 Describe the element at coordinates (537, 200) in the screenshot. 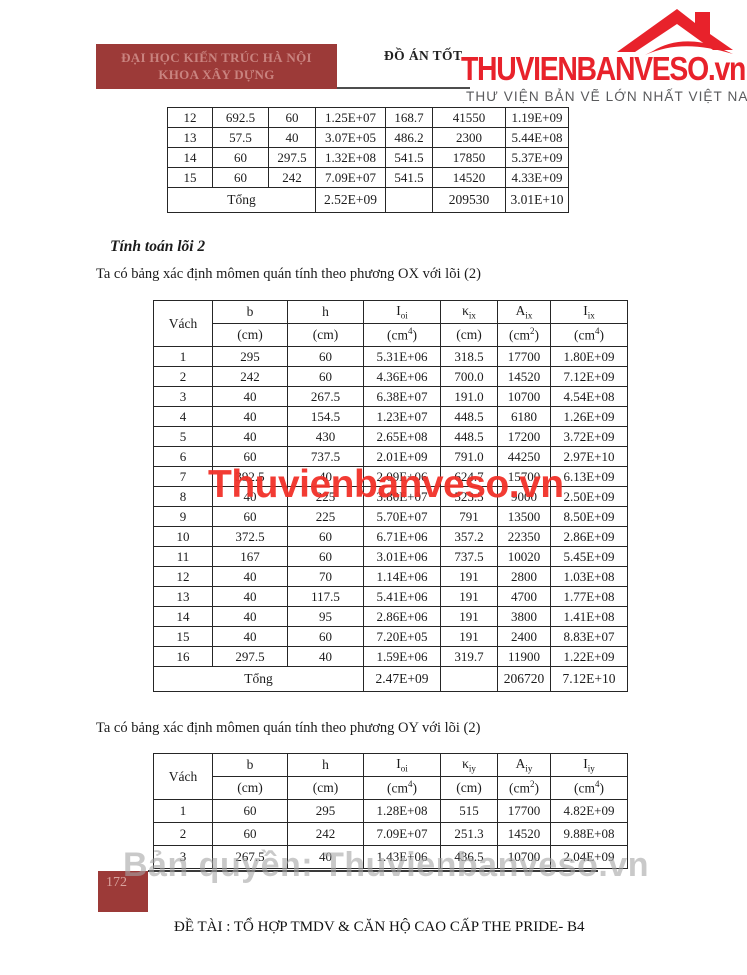

I see `total-inertia-cell: 3.01E+10` at that location.